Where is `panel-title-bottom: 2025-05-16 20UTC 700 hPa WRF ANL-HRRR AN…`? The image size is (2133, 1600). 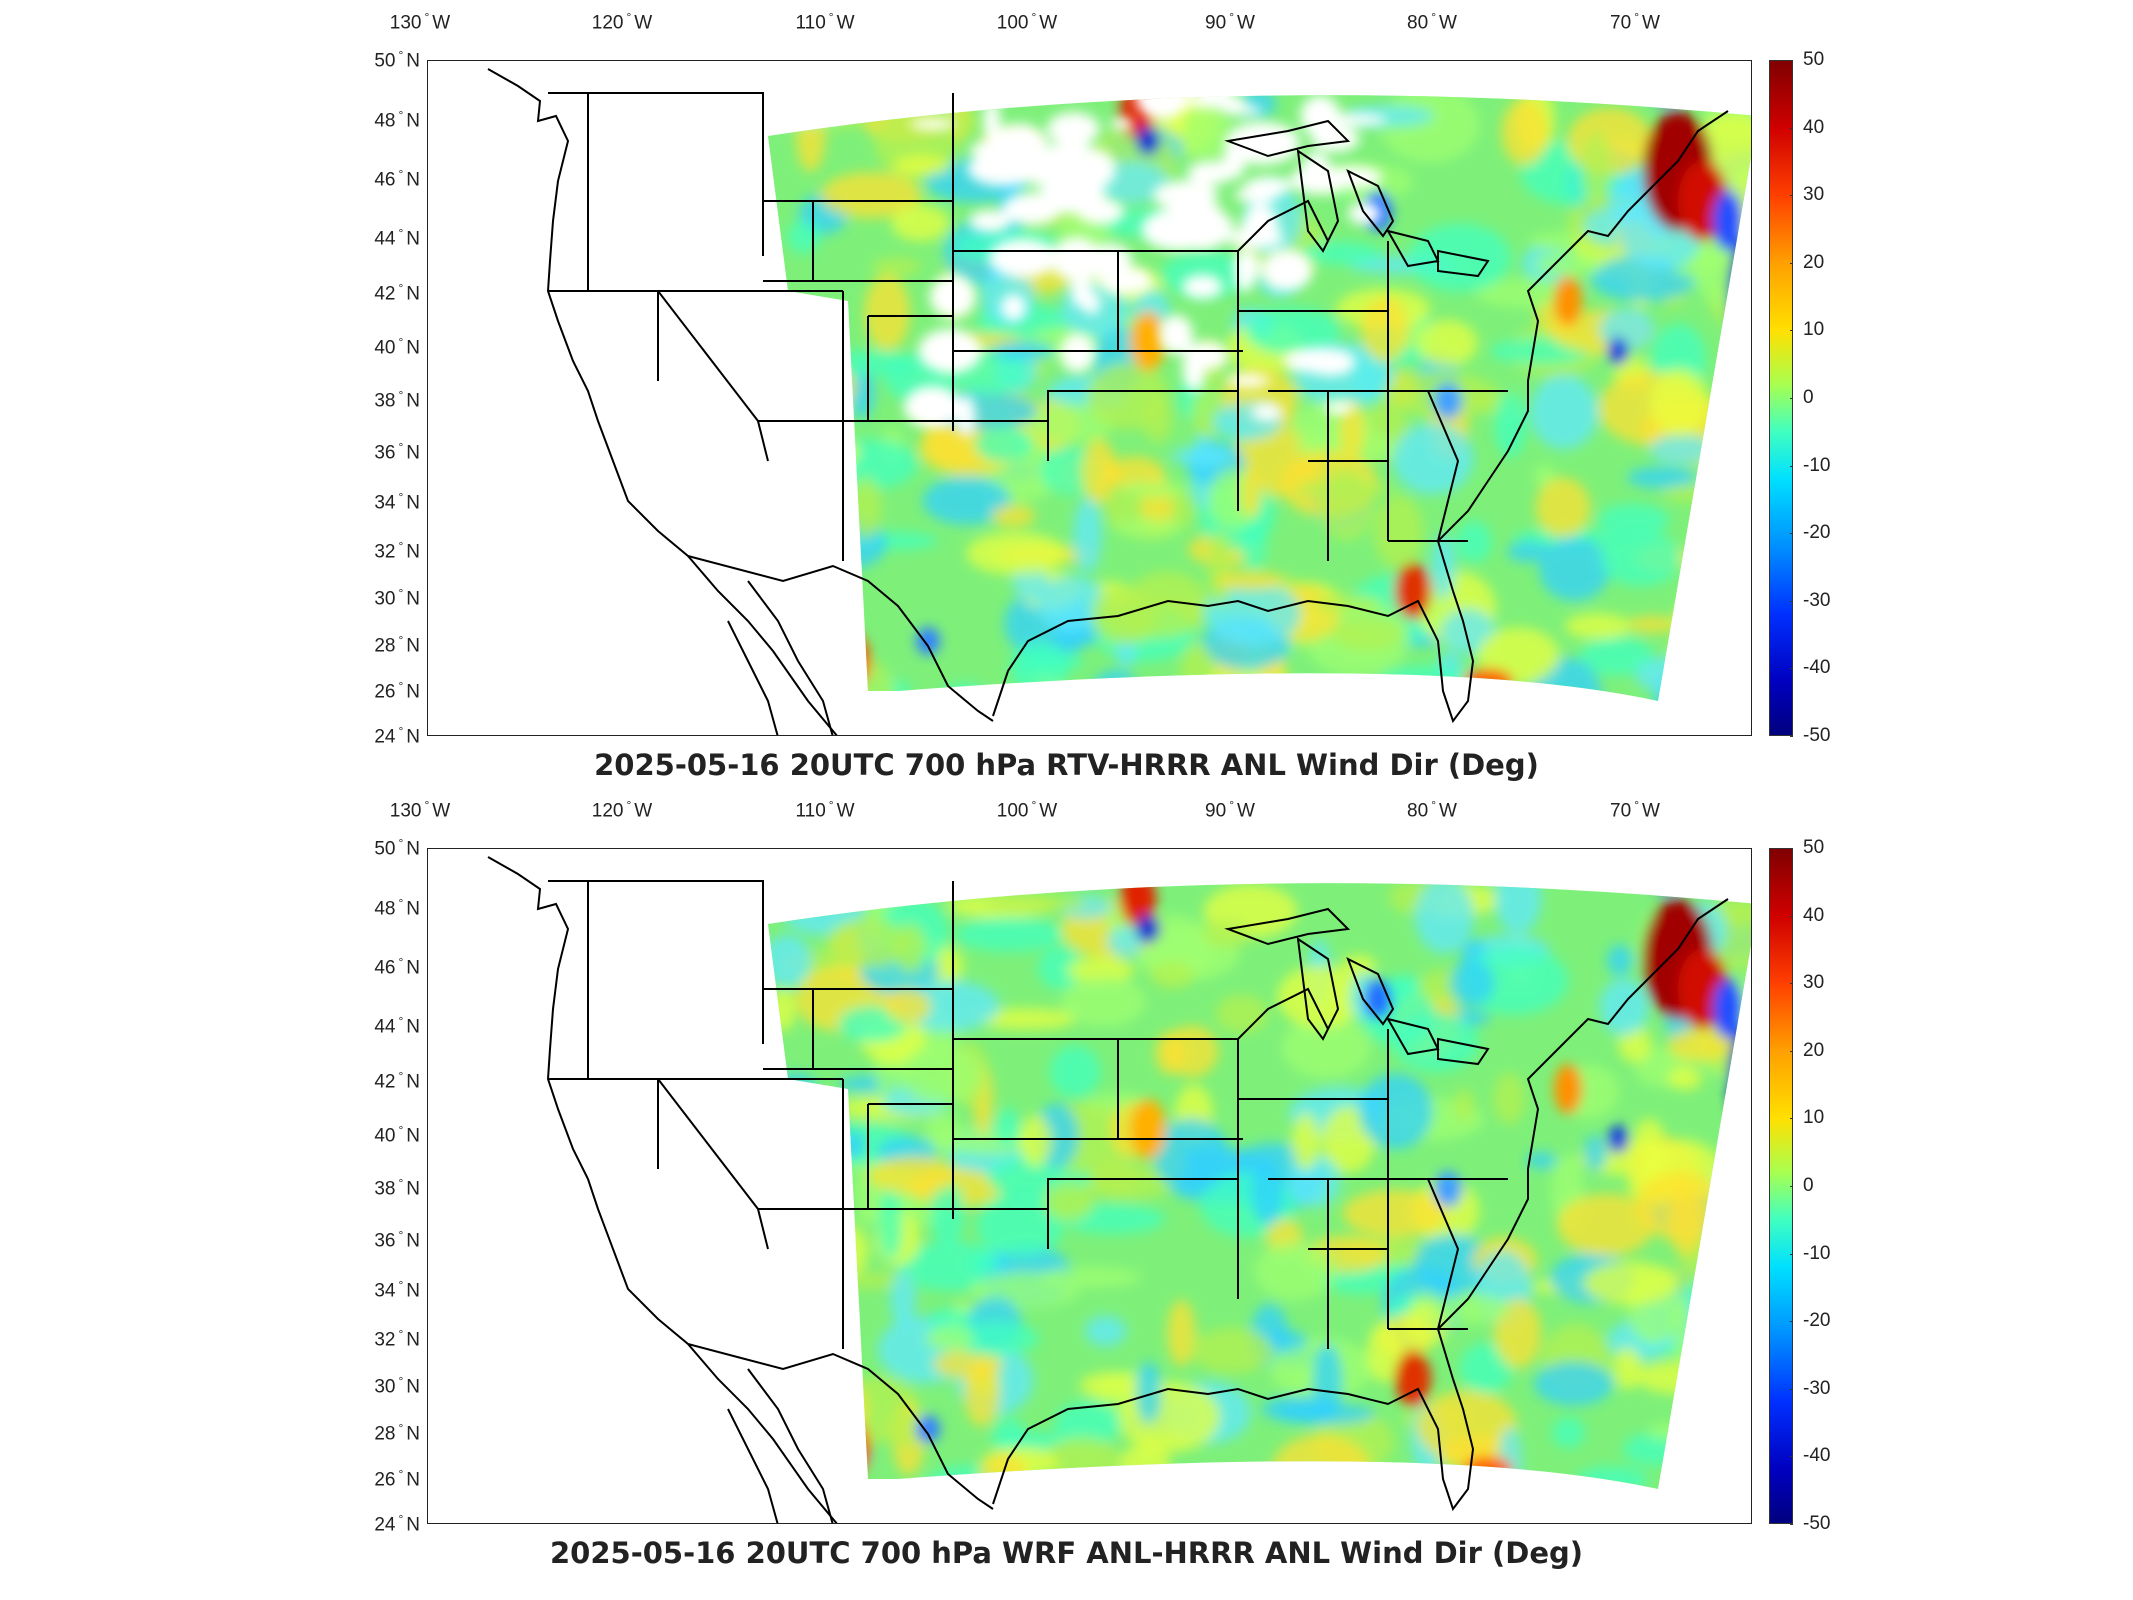 panel-title-bottom: 2025-05-16 20UTC 700 hPa WRF ANL-HRRR AN… is located at coordinates (1066, 1553).